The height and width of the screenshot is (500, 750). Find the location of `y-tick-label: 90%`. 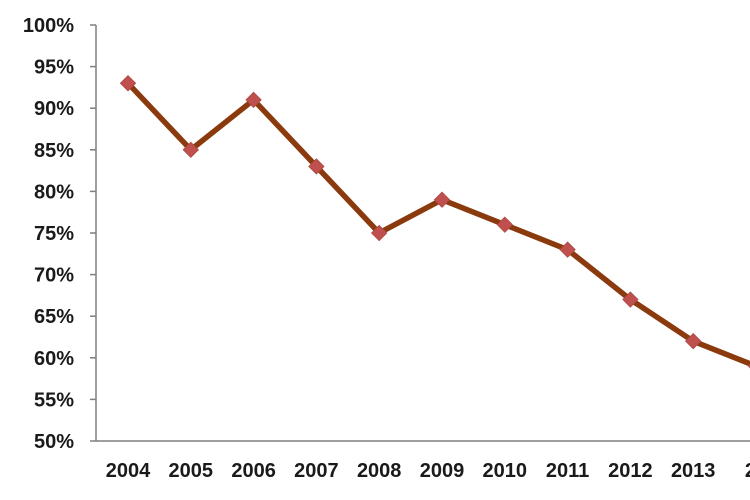

y-tick-label: 90% is located at coordinates (54, 109).